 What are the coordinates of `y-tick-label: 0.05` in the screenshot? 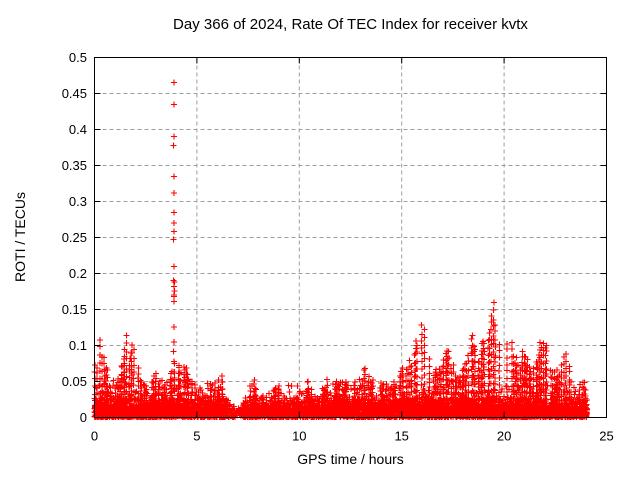 It's located at (74, 381).